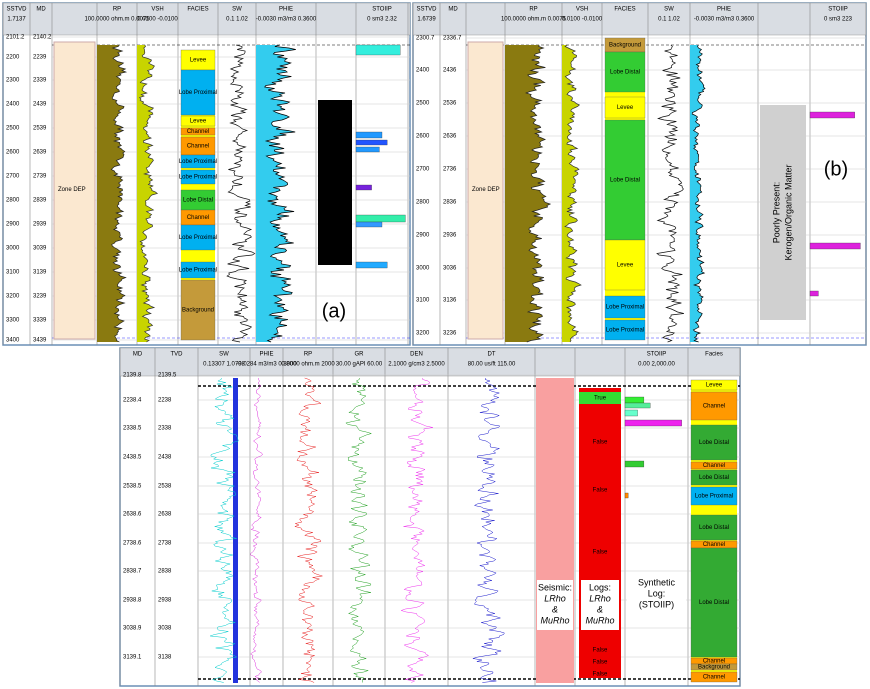  What do you see at coordinates (13, 153) in the screenshot?
I see `depth-label: 2600` at bounding box center [13, 153].